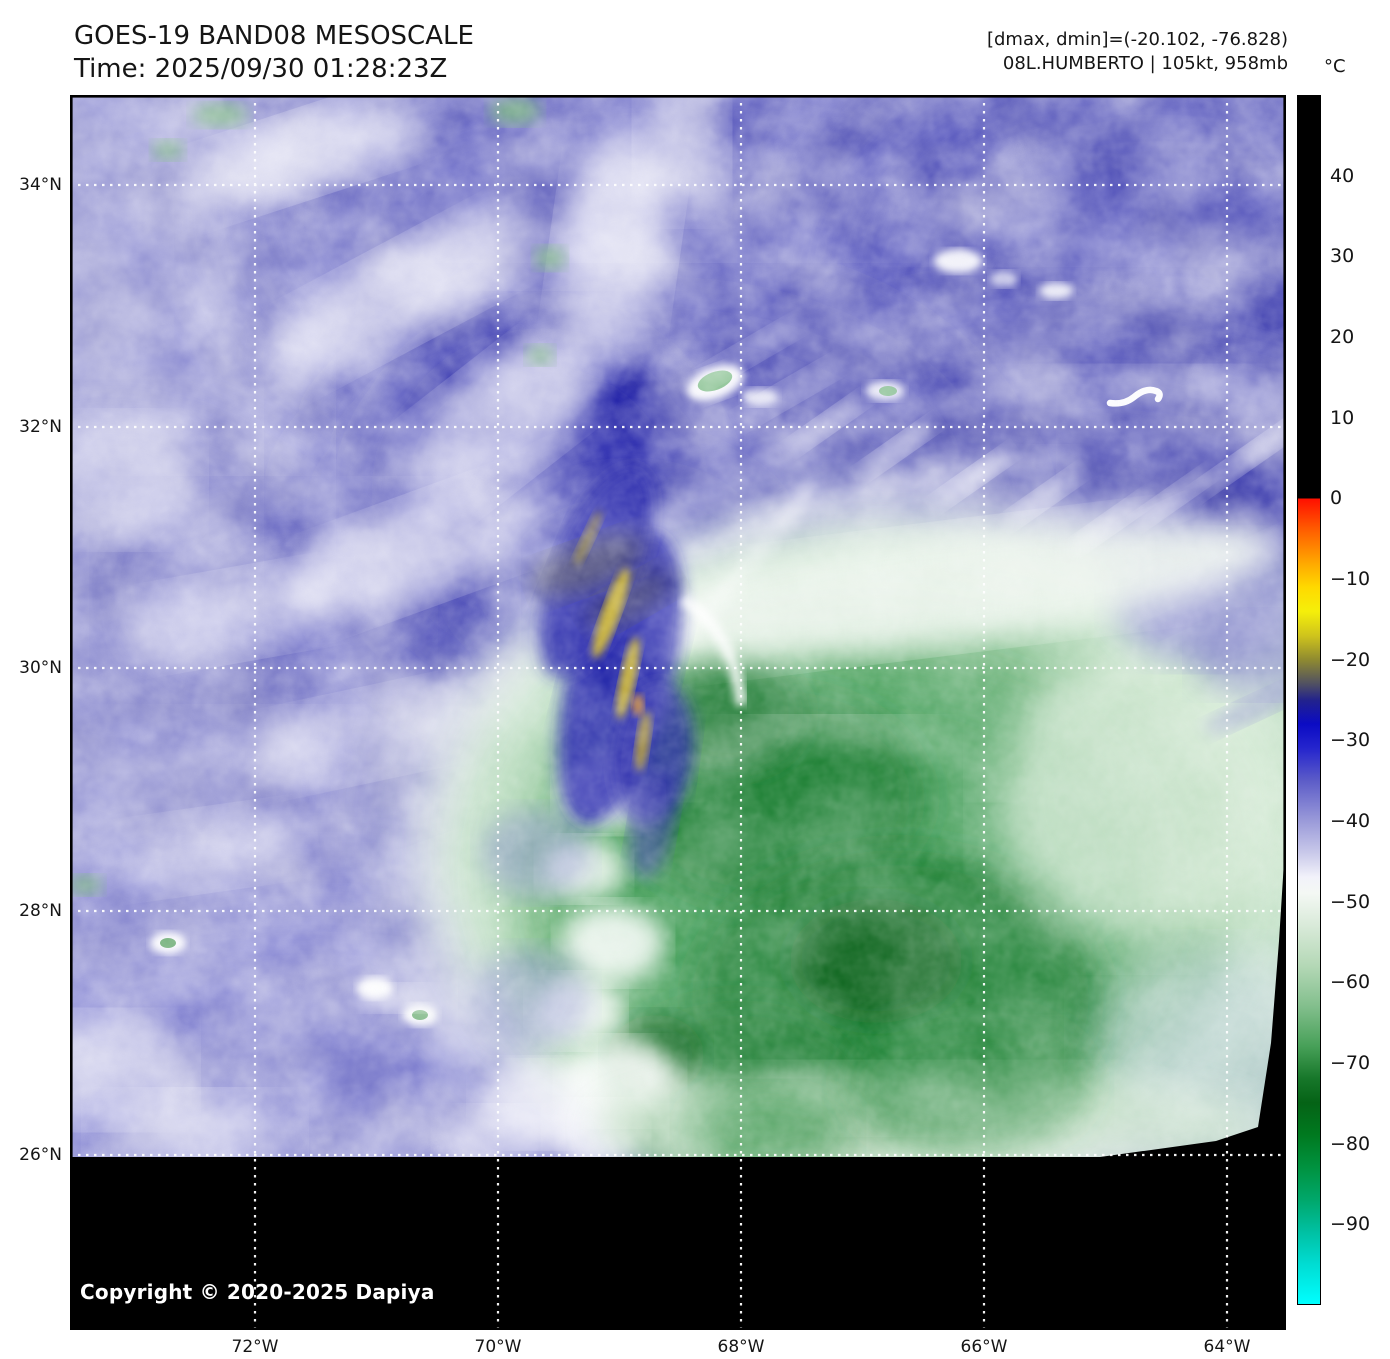 This screenshot has width=1390, height=1359. What do you see at coordinates (261, 69) in the screenshot?
I see `timestamp: Time: 2025/09/30 01:28:23Z` at bounding box center [261, 69].